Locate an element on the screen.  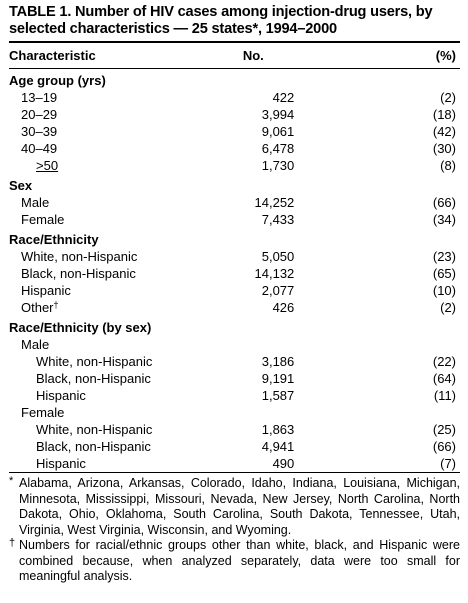
row-no: 9,191 is located at coordinates (278, 378).